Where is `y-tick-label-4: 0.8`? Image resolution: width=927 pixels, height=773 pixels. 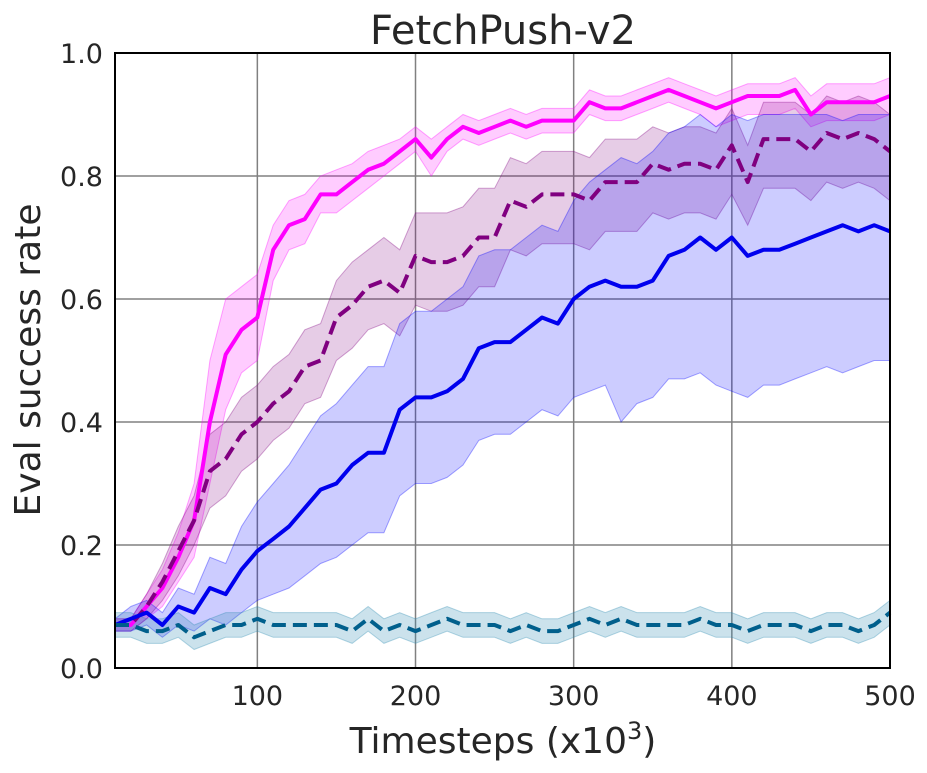 y-tick-label-4: 0.8 is located at coordinates (81, 177).